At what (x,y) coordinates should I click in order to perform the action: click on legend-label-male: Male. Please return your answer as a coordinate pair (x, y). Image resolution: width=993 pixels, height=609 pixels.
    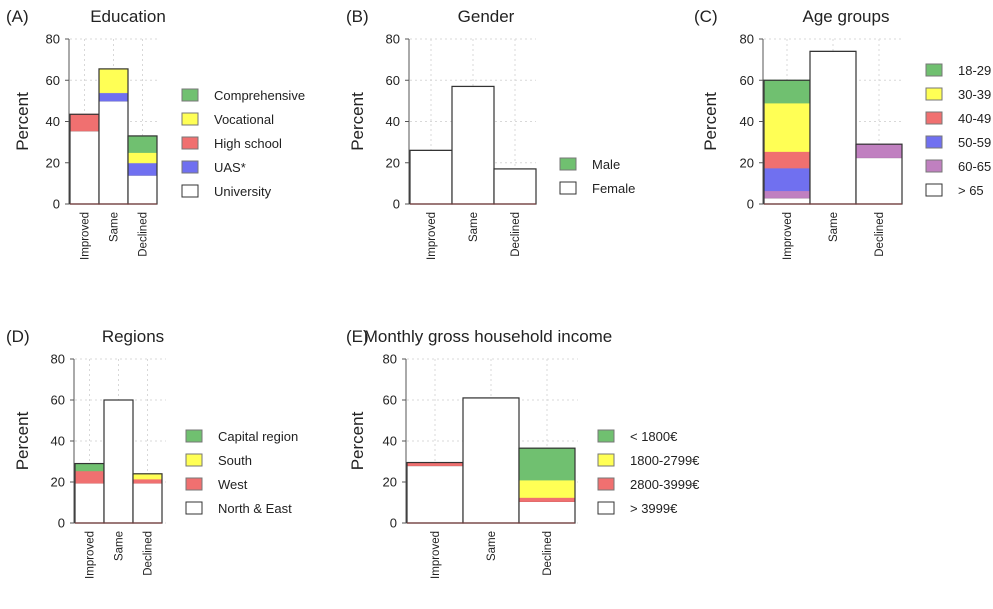
    Looking at the image, I should click on (606, 164).